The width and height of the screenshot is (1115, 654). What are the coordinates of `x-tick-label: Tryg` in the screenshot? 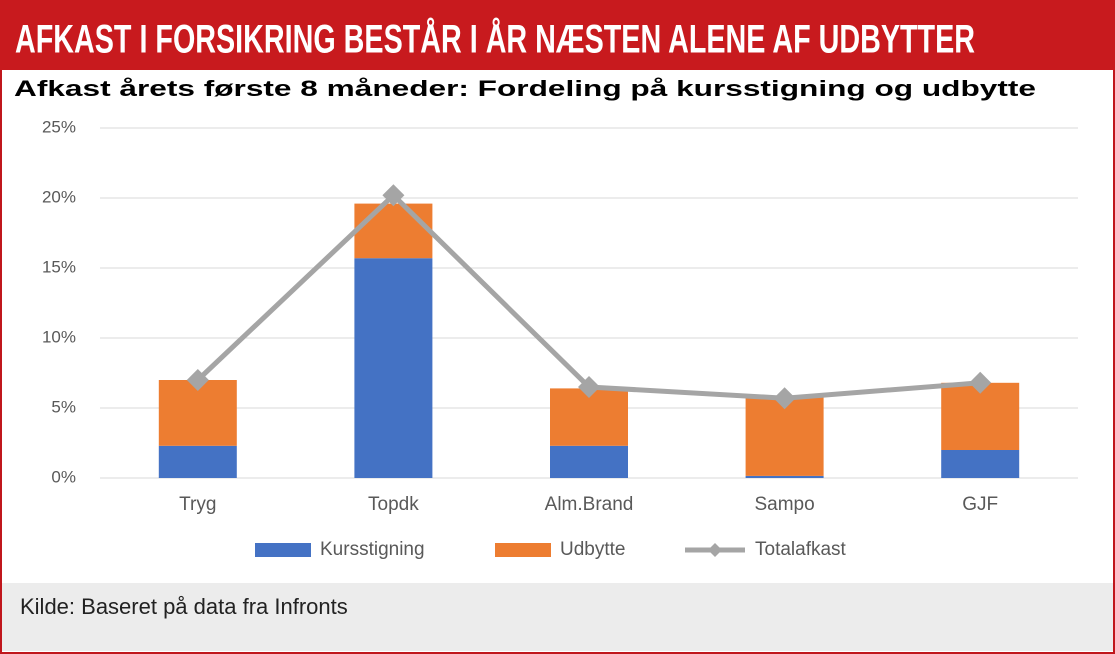 It's located at (197, 504).